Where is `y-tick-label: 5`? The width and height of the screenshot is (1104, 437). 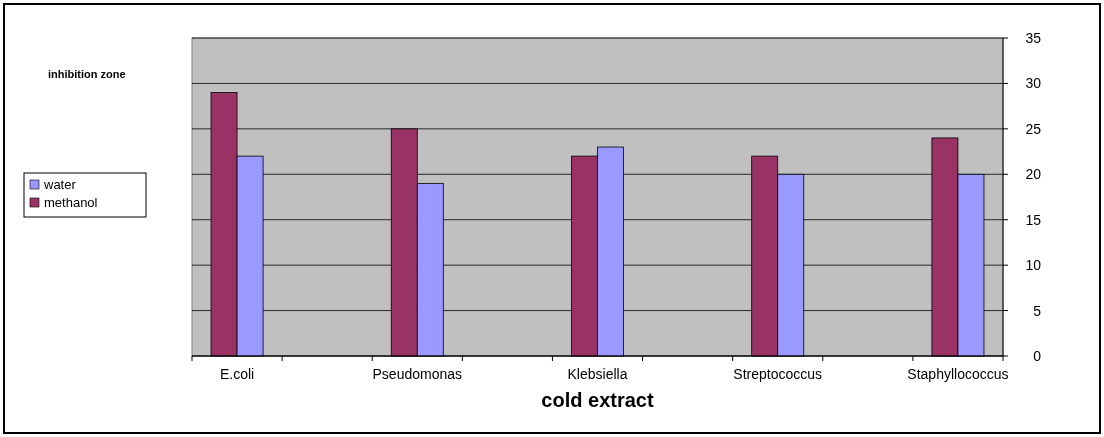 y-tick-label: 5 is located at coordinates (1037, 310).